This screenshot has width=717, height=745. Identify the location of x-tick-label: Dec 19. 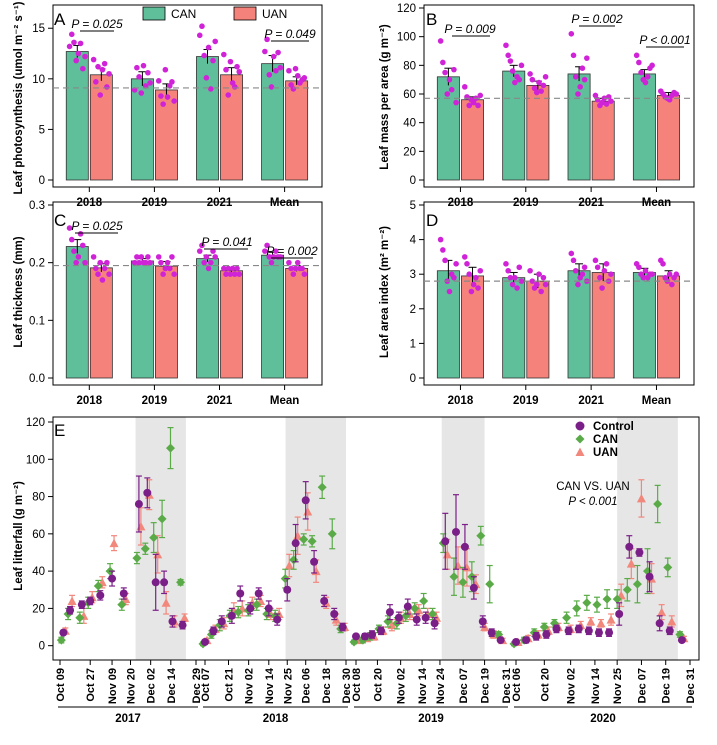
(486, 685).